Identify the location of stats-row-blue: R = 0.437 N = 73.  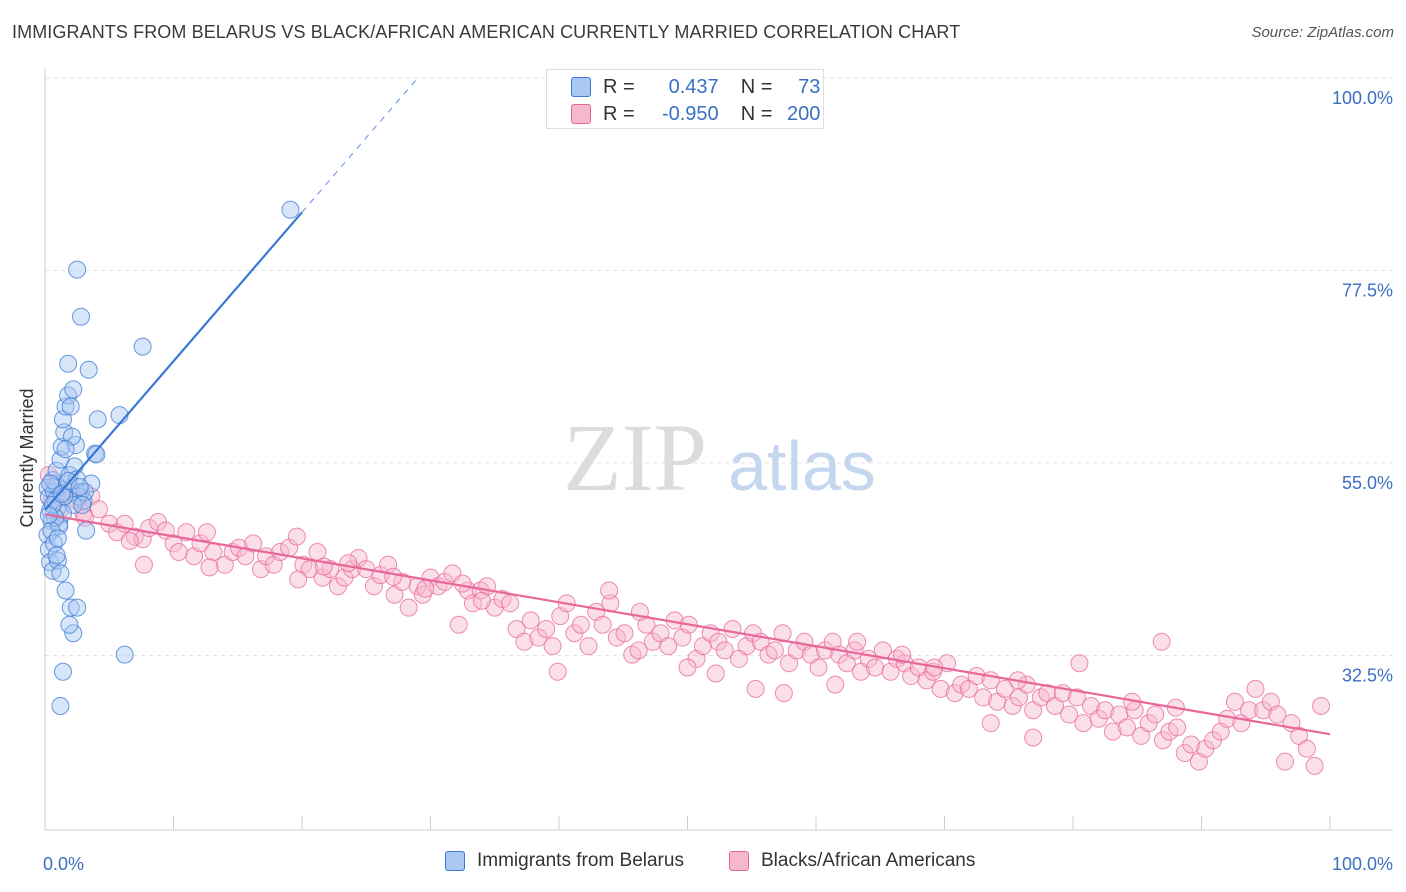
(695, 87).